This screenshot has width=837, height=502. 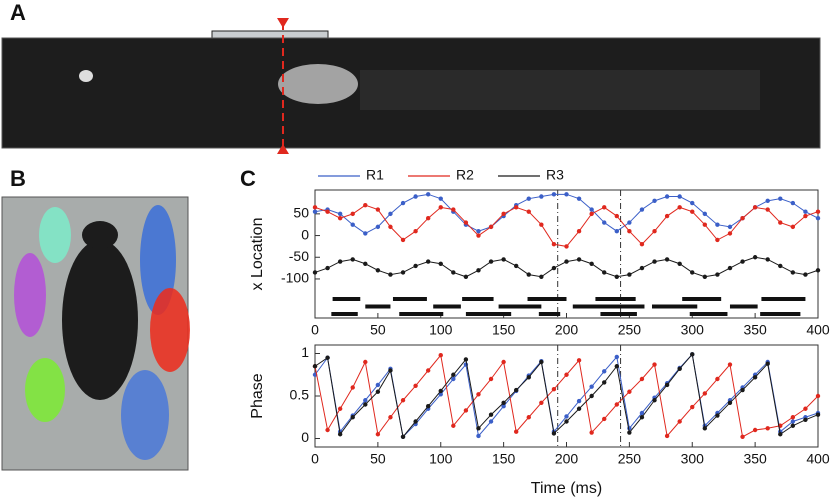 I want to click on x-tick-label: 250, so click(x=630, y=459).